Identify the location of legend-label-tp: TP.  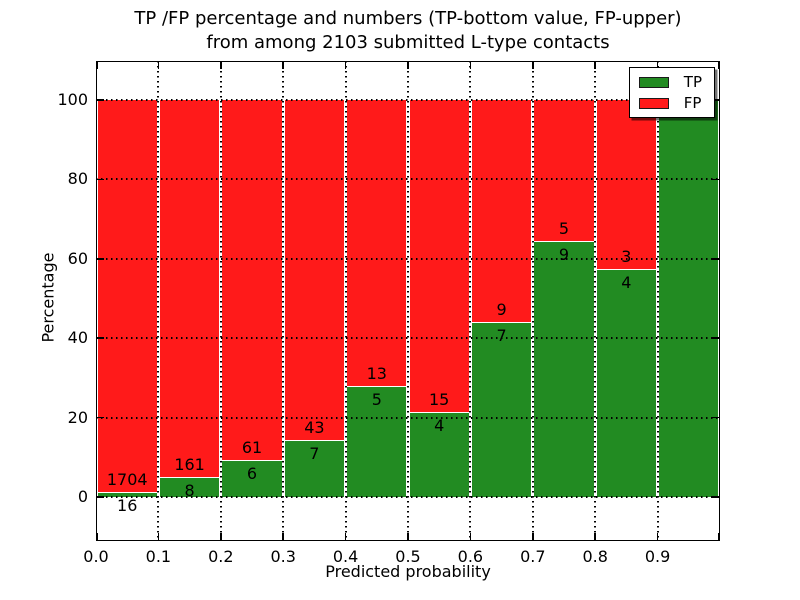
(692, 82).